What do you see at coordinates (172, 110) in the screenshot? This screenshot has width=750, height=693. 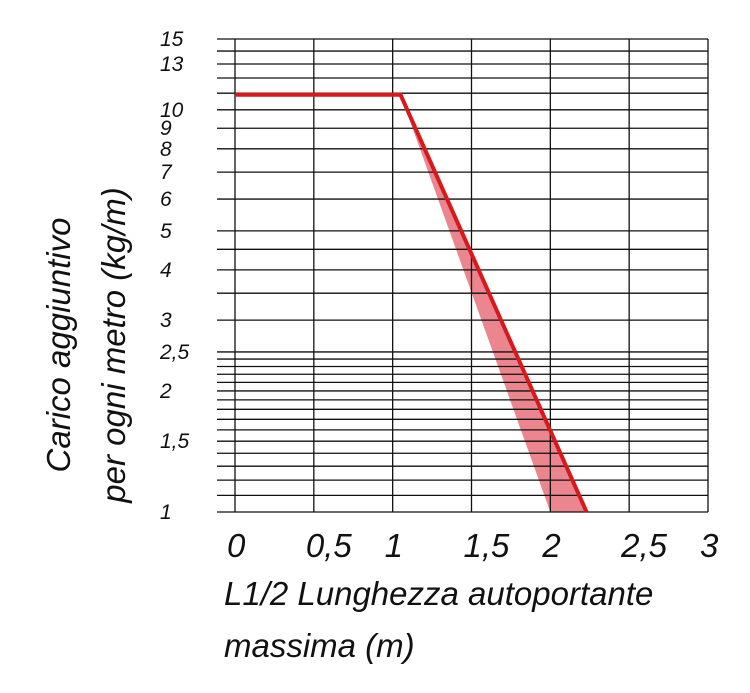 I see `y-tick-label: 10` at bounding box center [172, 110].